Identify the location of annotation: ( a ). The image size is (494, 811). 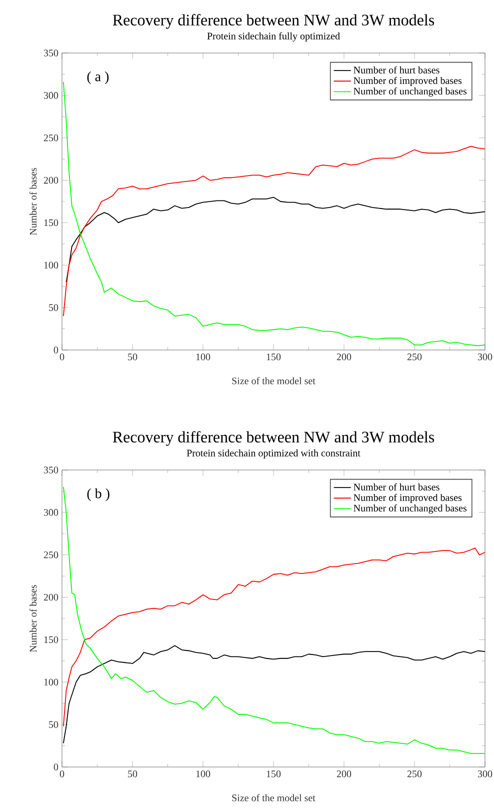
(98, 77).